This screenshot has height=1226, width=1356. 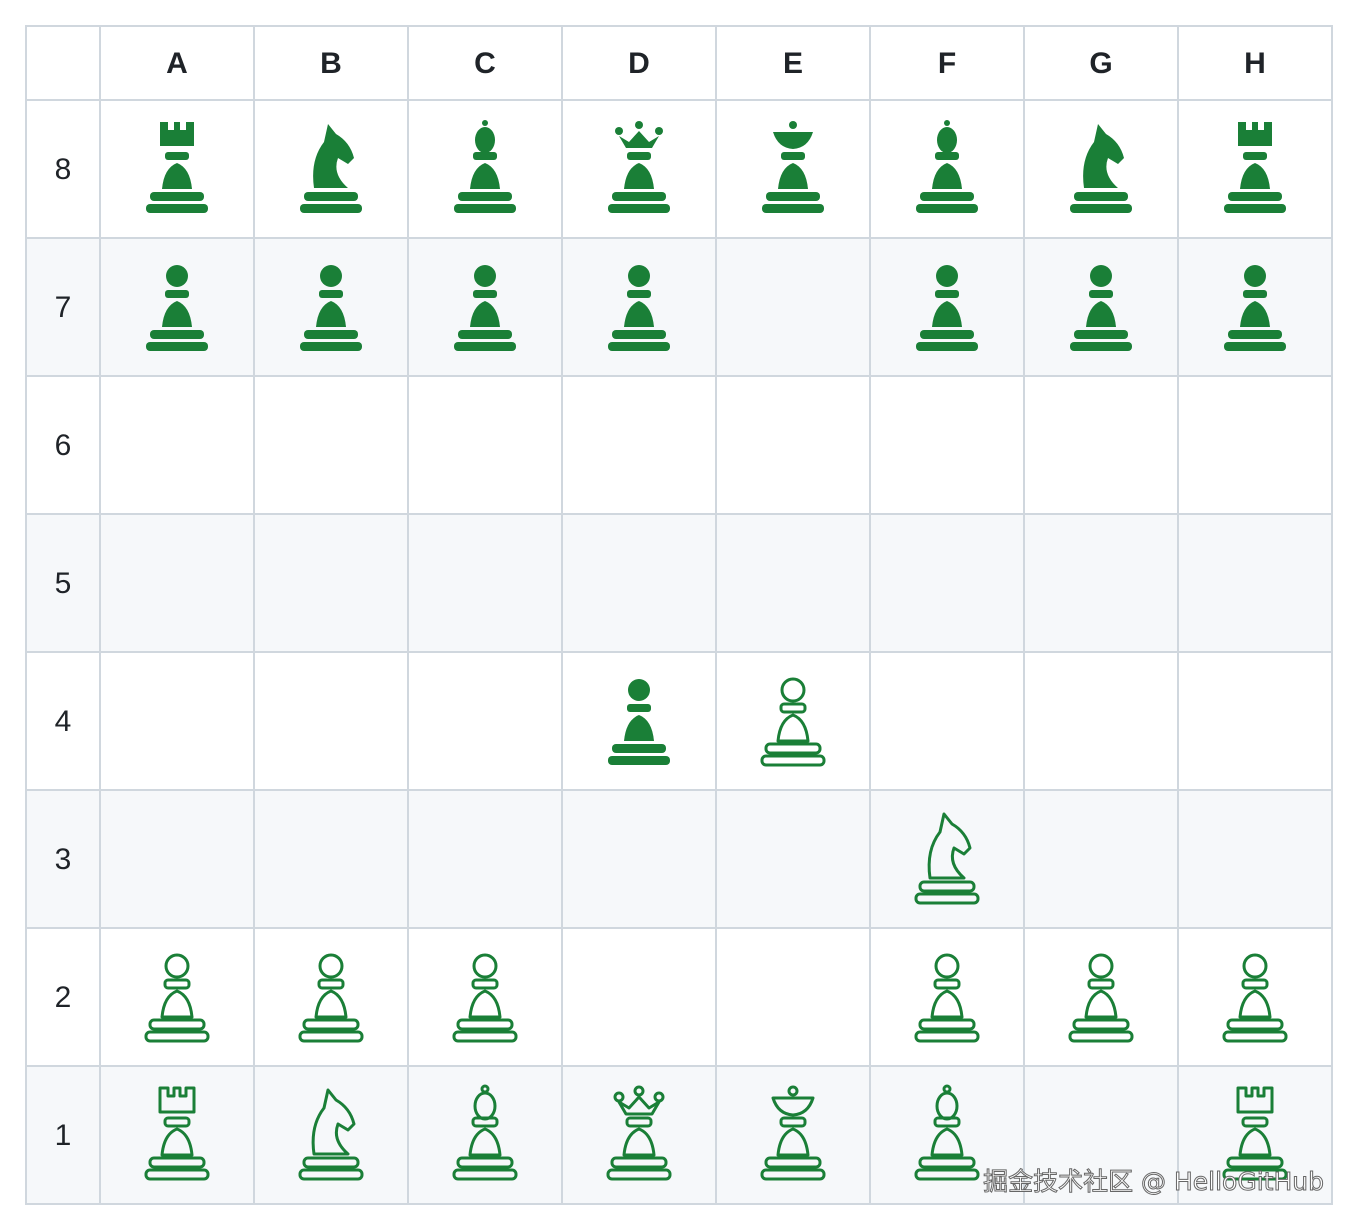 What do you see at coordinates (63, 859) in the screenshot?
I see `rank-label: 3` at bounding box center [63, 859].